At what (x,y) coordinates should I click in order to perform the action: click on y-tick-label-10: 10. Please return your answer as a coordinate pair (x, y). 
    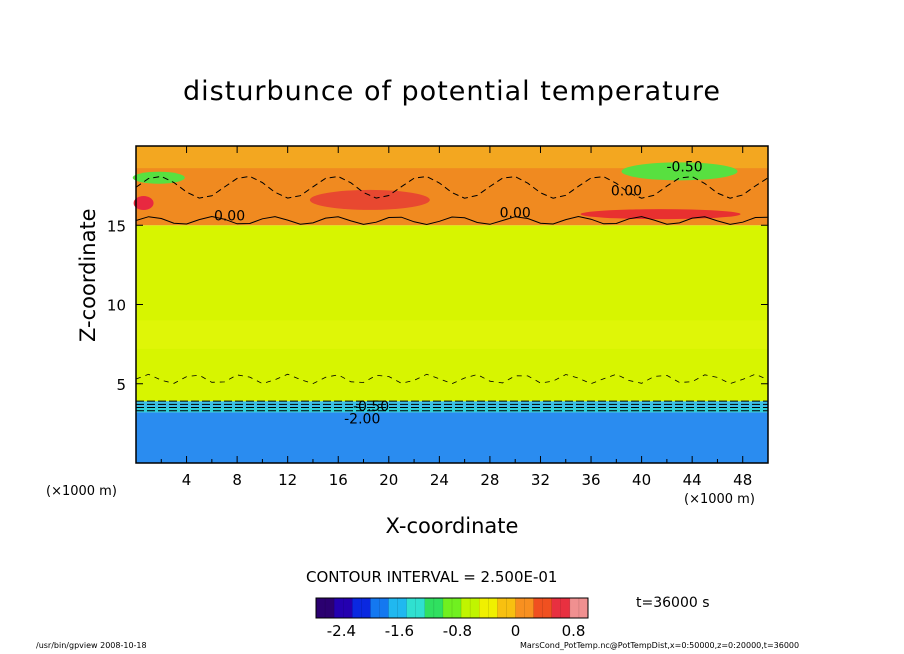
    Looking at the image, I should click on (116, 306).